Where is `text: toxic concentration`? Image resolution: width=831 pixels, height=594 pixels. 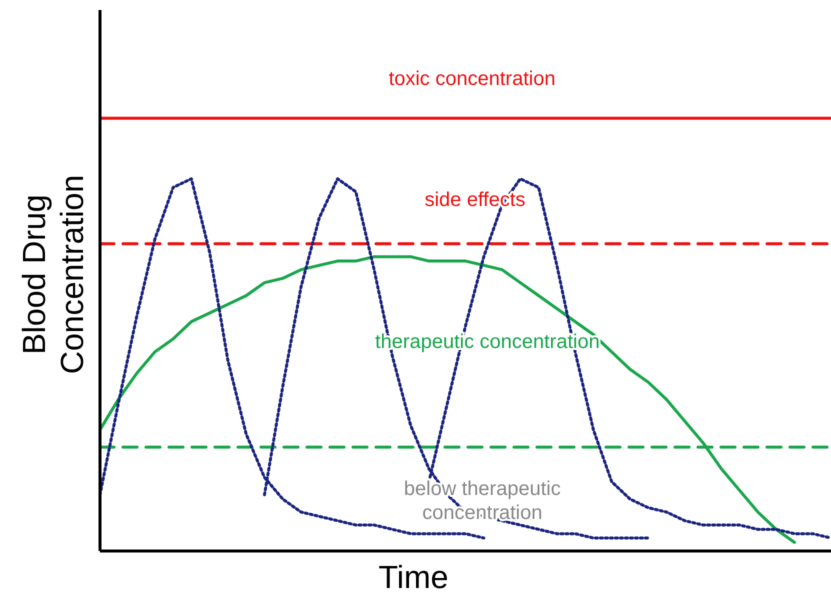 text: toxic concentration is located at coordinates (472, 79).